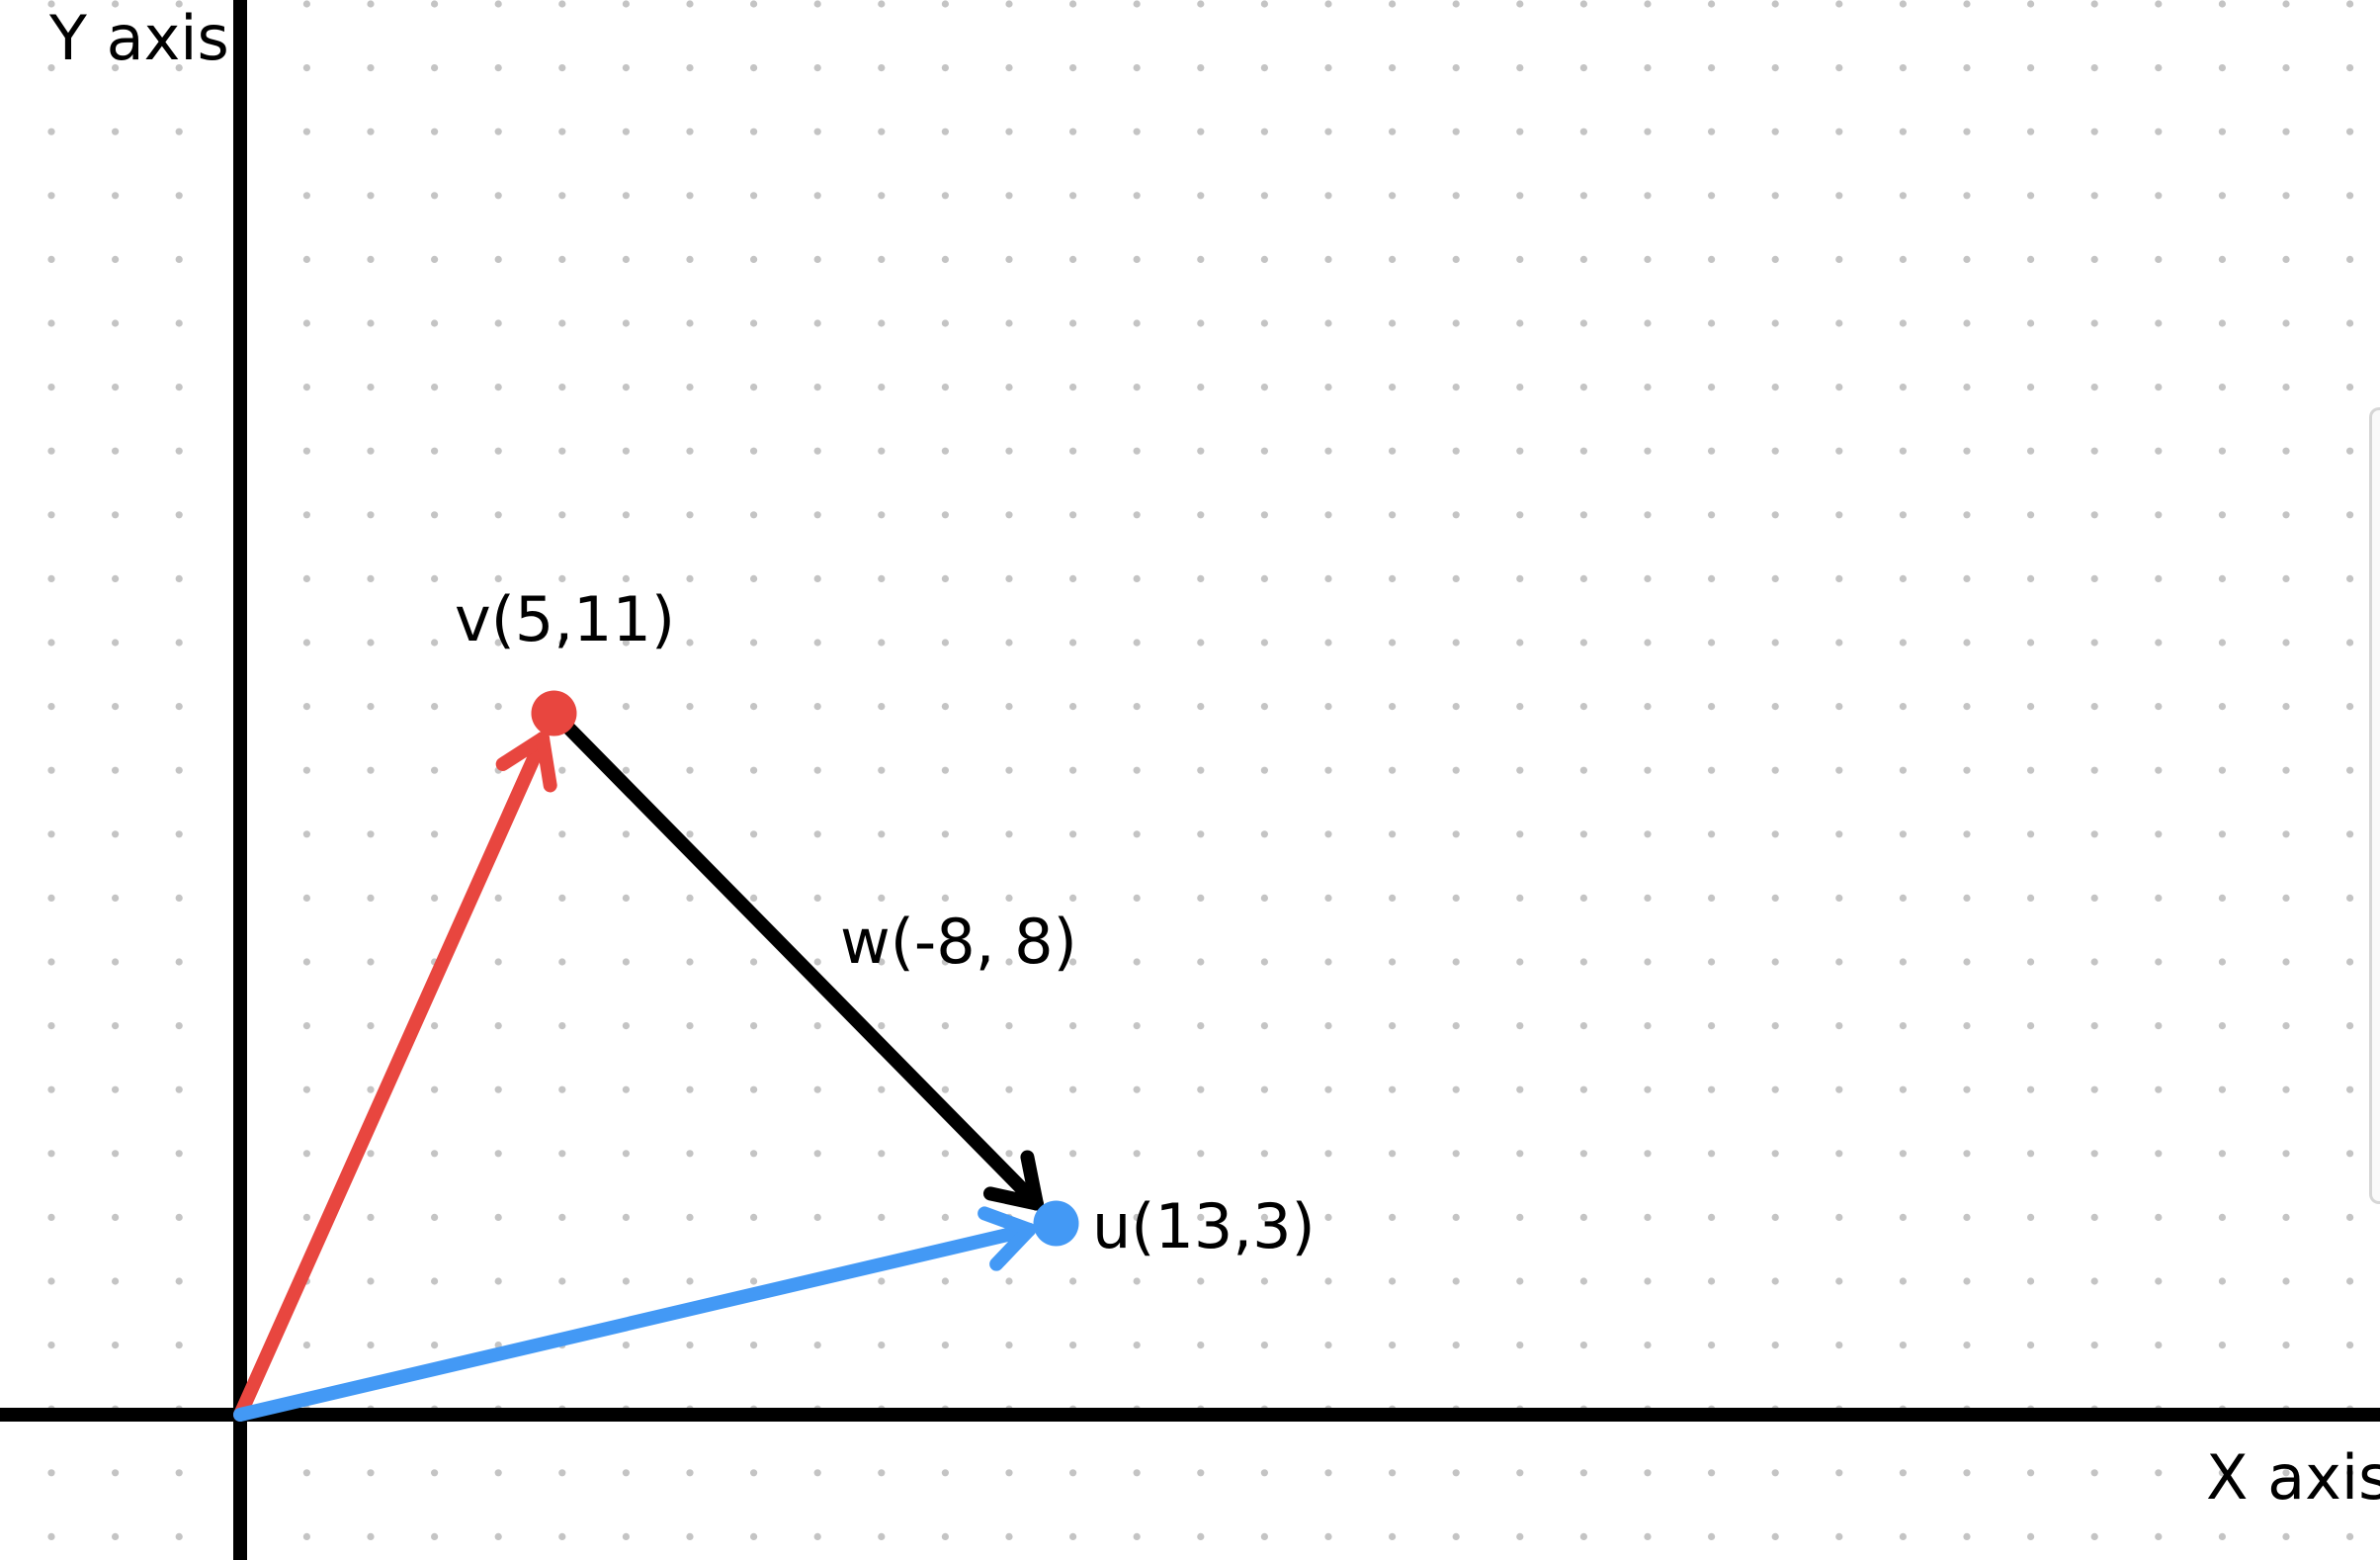  What do you see at coordinates (2374, 805) in the screenshot?
I see `scrollbar-edge` at bounding box center [2374, 805].